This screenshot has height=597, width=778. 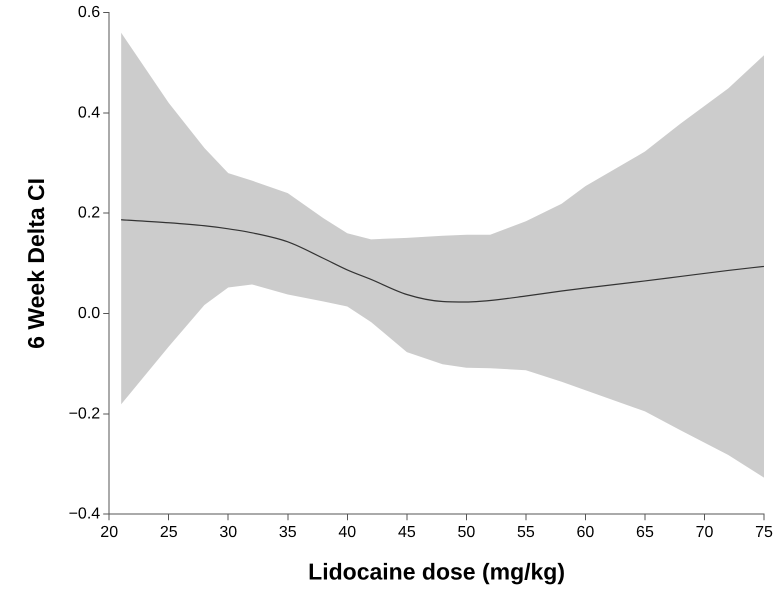 I want to click on x-tick-label: 25, so click(x=169, y=533).